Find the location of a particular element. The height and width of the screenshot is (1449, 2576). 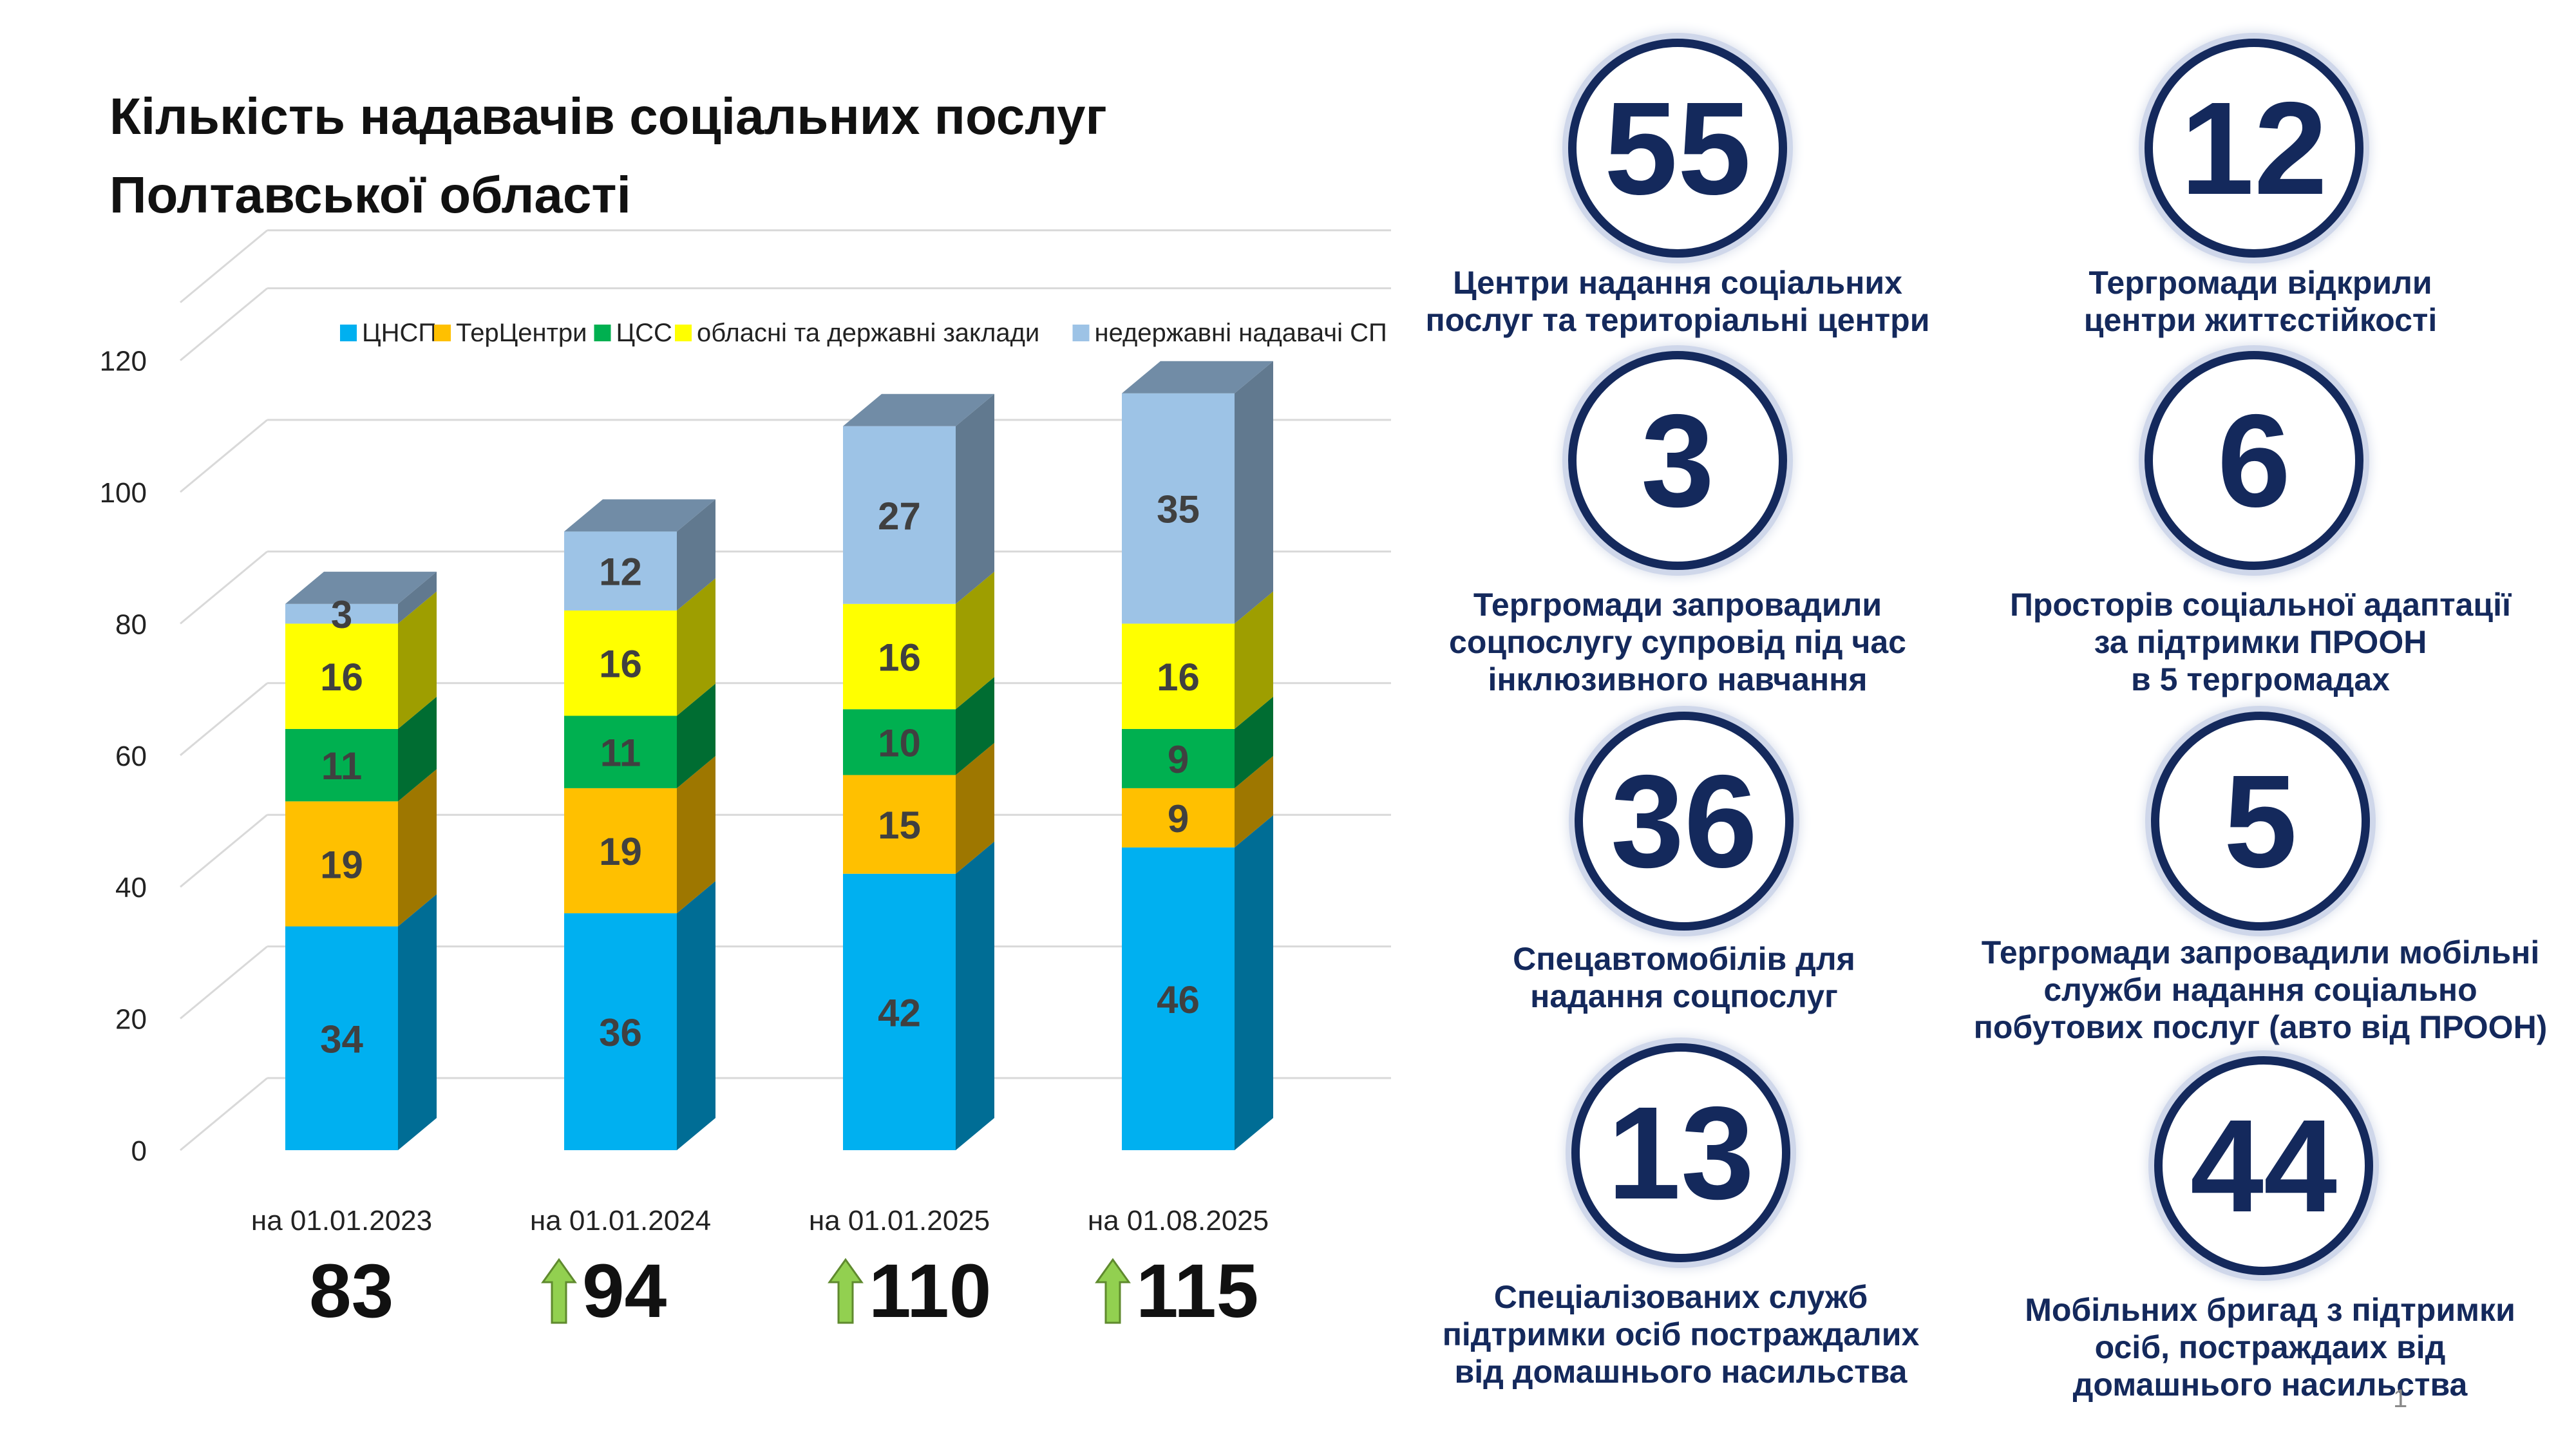

stat-label-line: побутових послуг (авто від ПРООН) is located at coordinates (2260, 1027).